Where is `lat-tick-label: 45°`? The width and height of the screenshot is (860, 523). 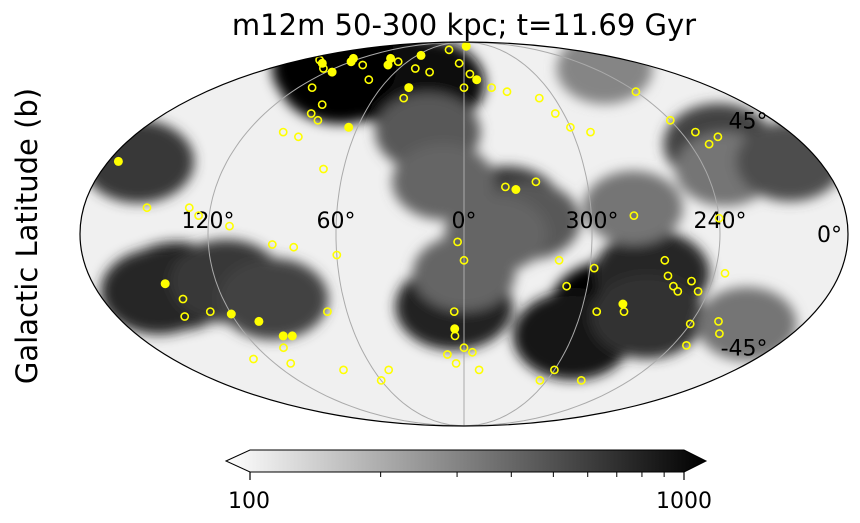
lat-tick-label: 45° is located at coordinates (748, 121).